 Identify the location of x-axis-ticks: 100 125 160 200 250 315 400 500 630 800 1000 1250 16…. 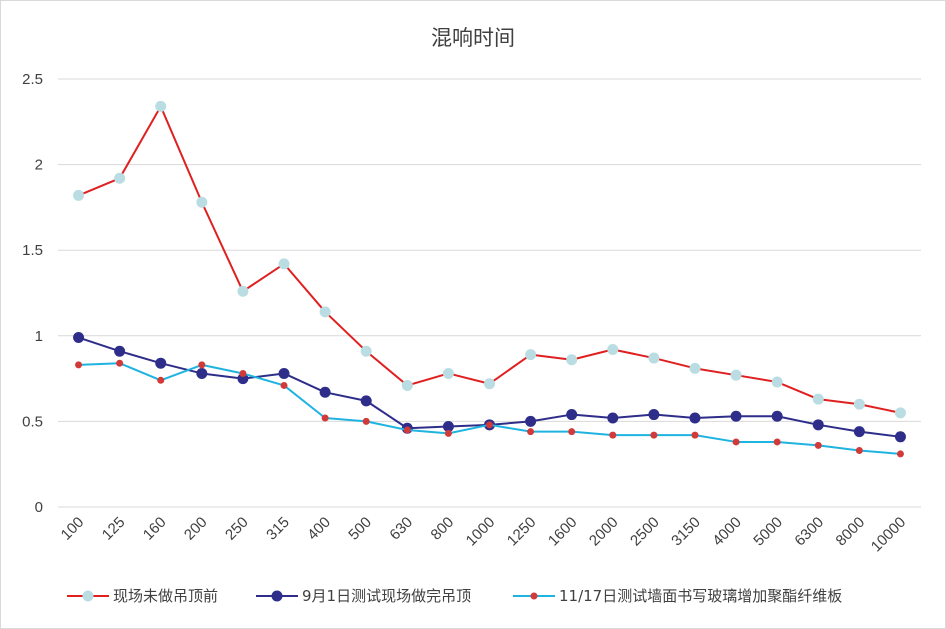
(484, 535).